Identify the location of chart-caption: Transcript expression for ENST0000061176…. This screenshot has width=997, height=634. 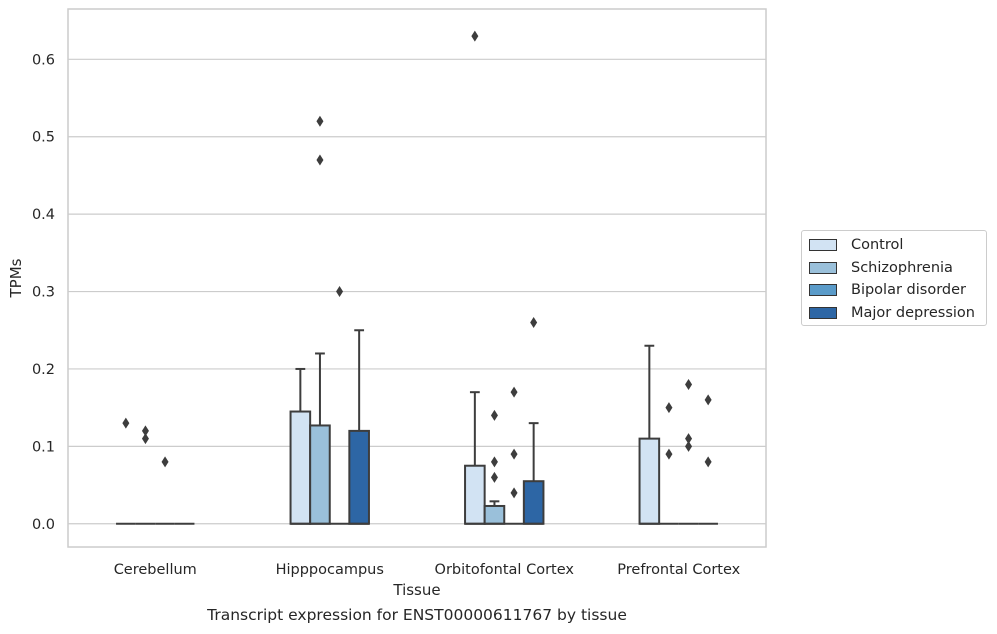
(417, 615).